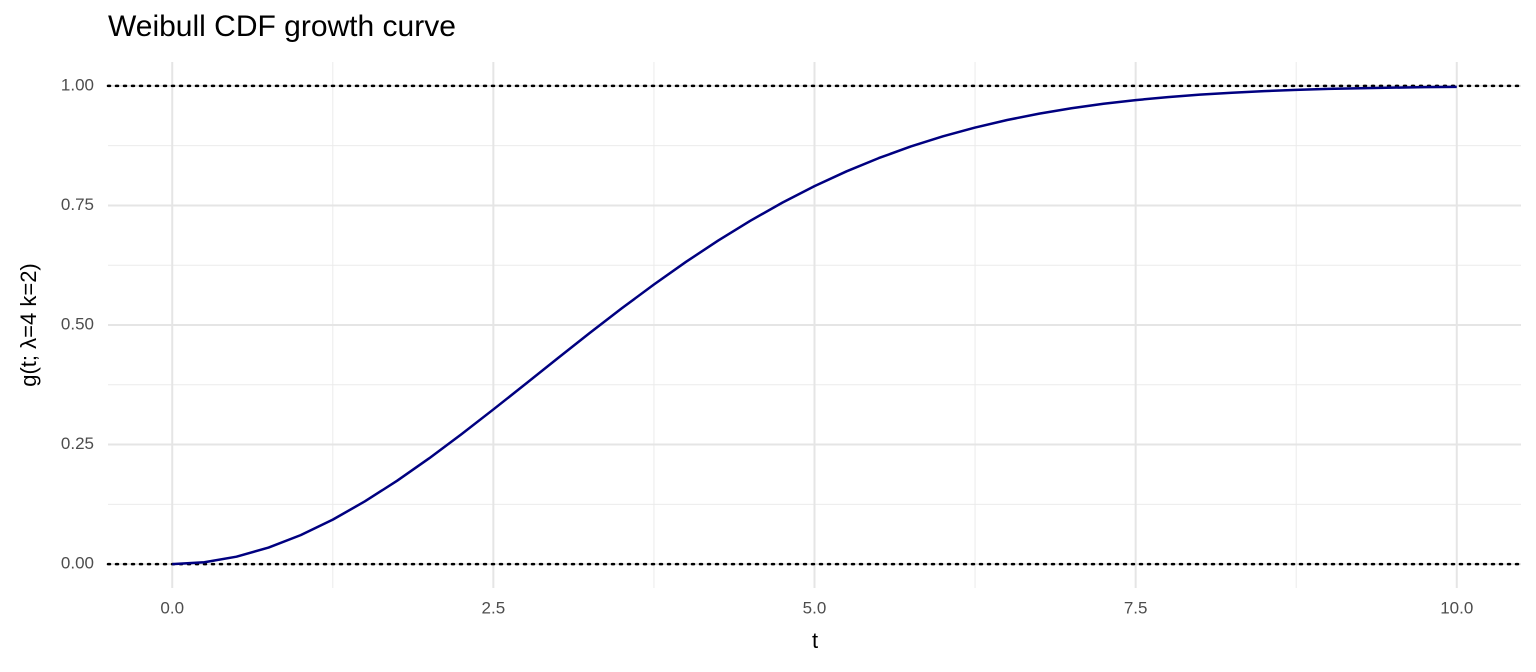 The image size is (1536, 672). Describe the element at coordinates (815, 607) in the screenshot. I see `x-tick-label: 5.0` at that location.